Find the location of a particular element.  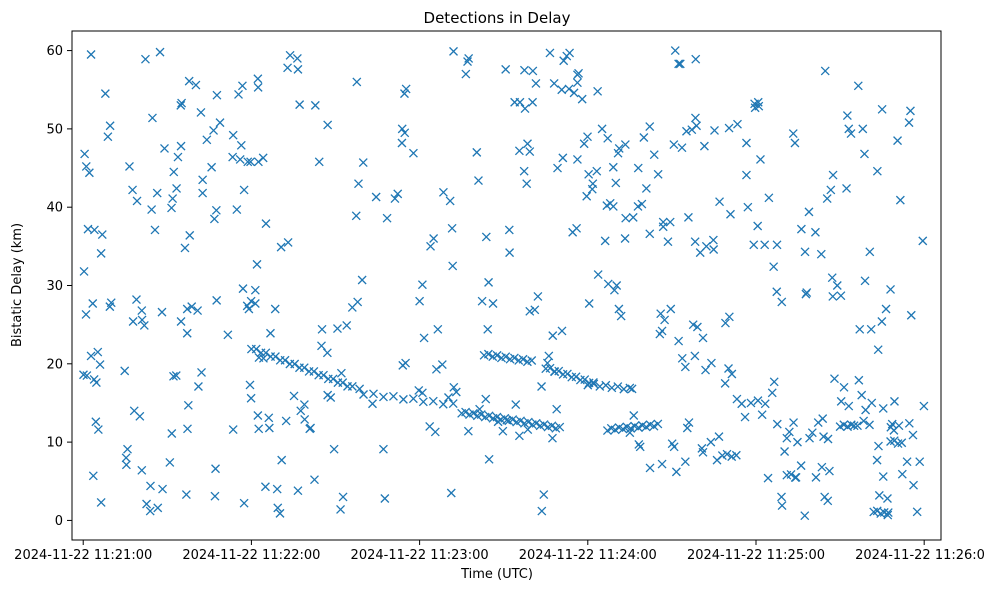

y-tick-label: 50 is located at coordinates (54, 129).